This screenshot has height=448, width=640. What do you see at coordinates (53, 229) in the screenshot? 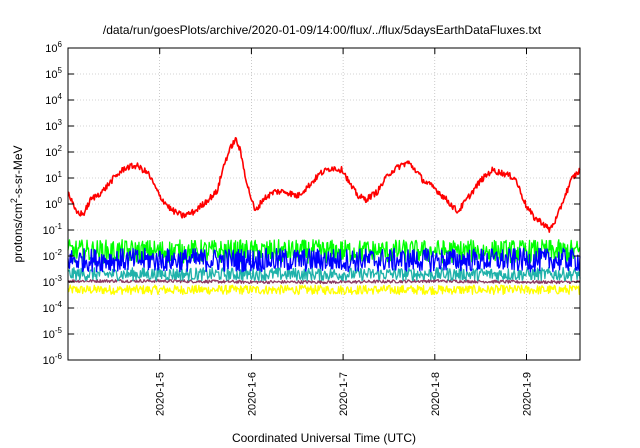
I see `y-tick-label: 10⁻¹` at bounding box center [53, 229].